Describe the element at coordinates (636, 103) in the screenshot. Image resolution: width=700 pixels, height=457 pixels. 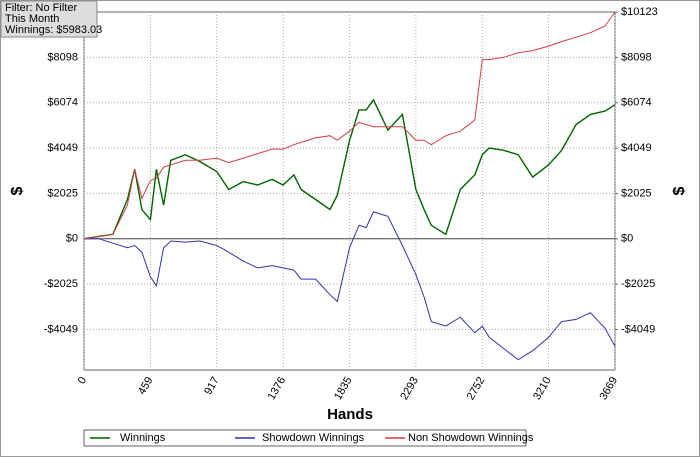
I see `y2-tick-label: $6074` at that location.